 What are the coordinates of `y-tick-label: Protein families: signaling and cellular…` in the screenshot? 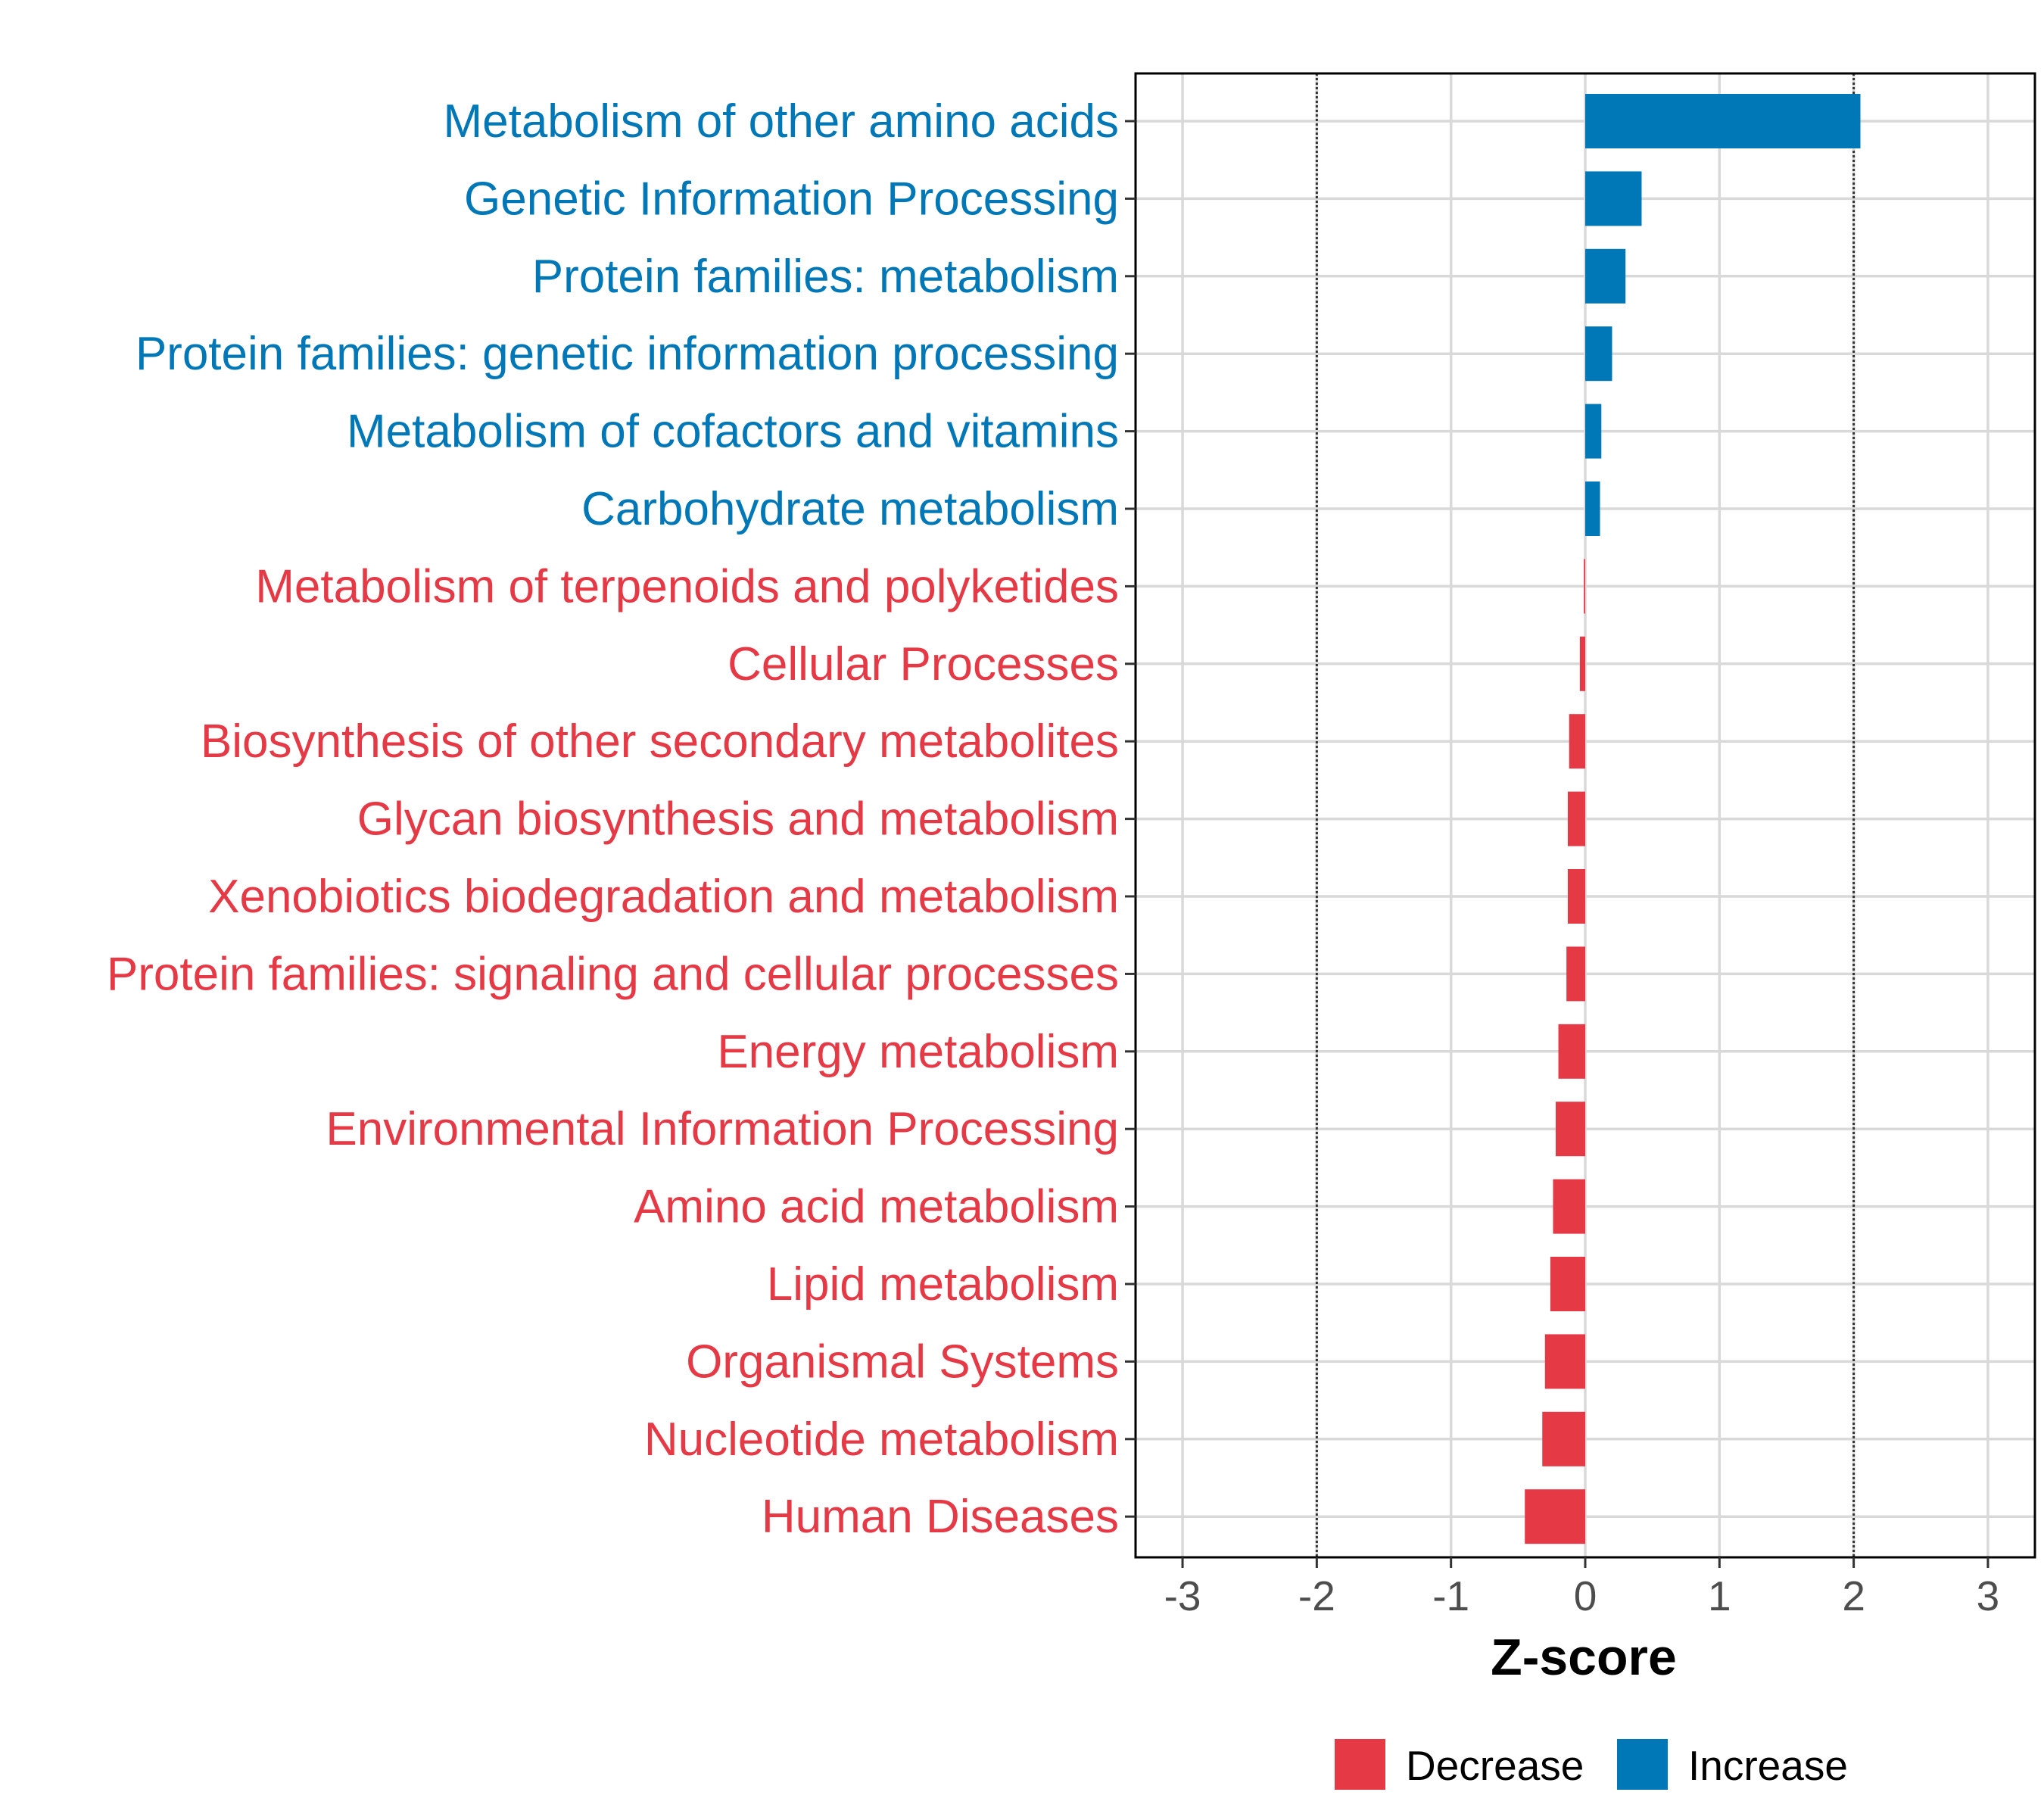 It's located at (613, 974).